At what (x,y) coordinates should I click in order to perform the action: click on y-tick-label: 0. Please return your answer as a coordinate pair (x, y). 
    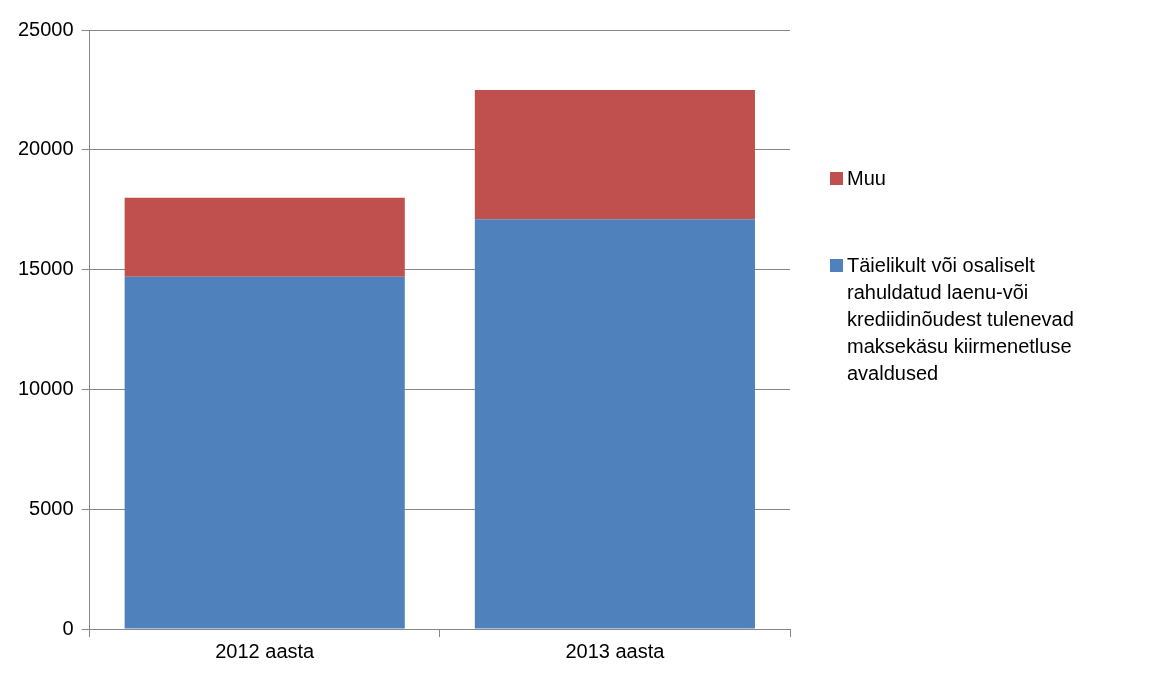
    Looking at the image, I should click on (68, 627).